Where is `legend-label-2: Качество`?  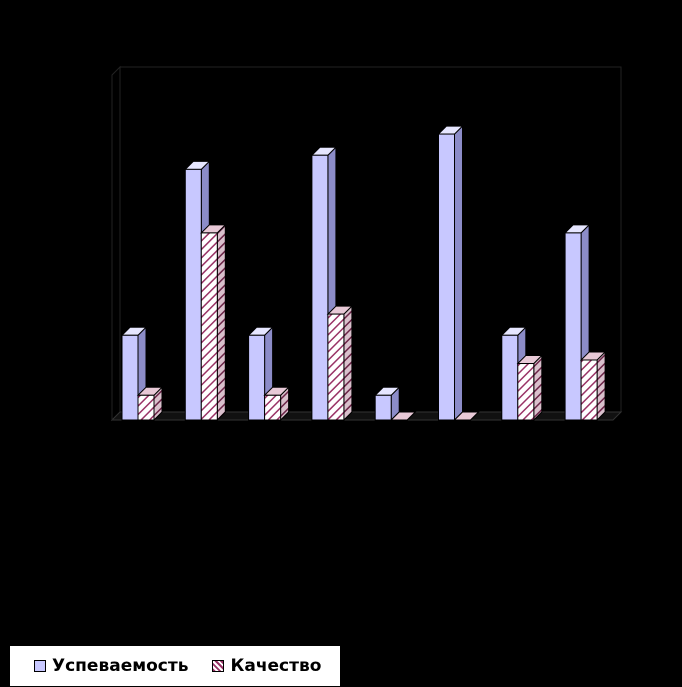
legend-label-2: Качество is located at coordinates (276, 666).